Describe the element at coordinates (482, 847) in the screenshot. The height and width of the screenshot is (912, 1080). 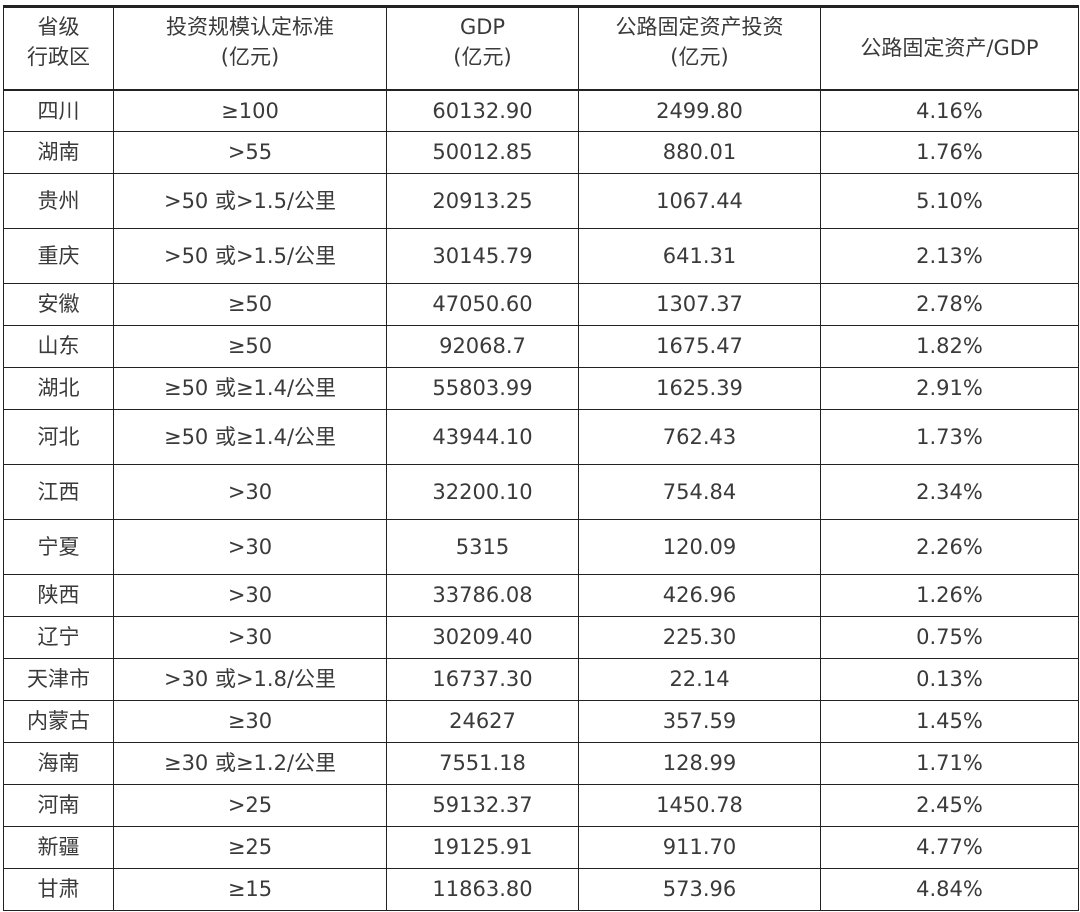
I see `cell-gdp: 19125.91` at that location.